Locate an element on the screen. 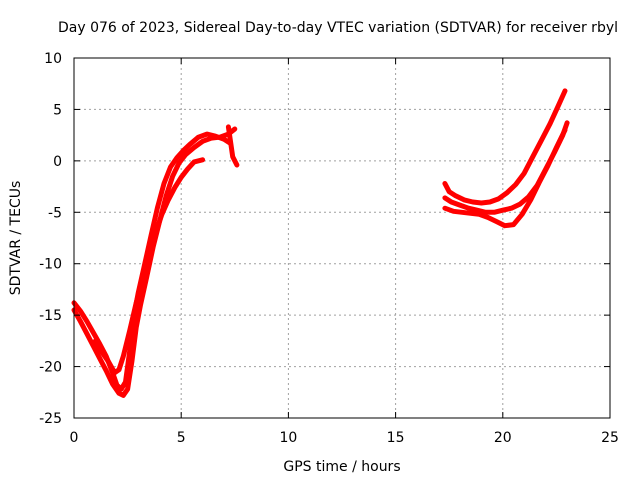 This screenshot has height=480, width=640. x-tick-label: 15 is located at coordinates (396, 438).